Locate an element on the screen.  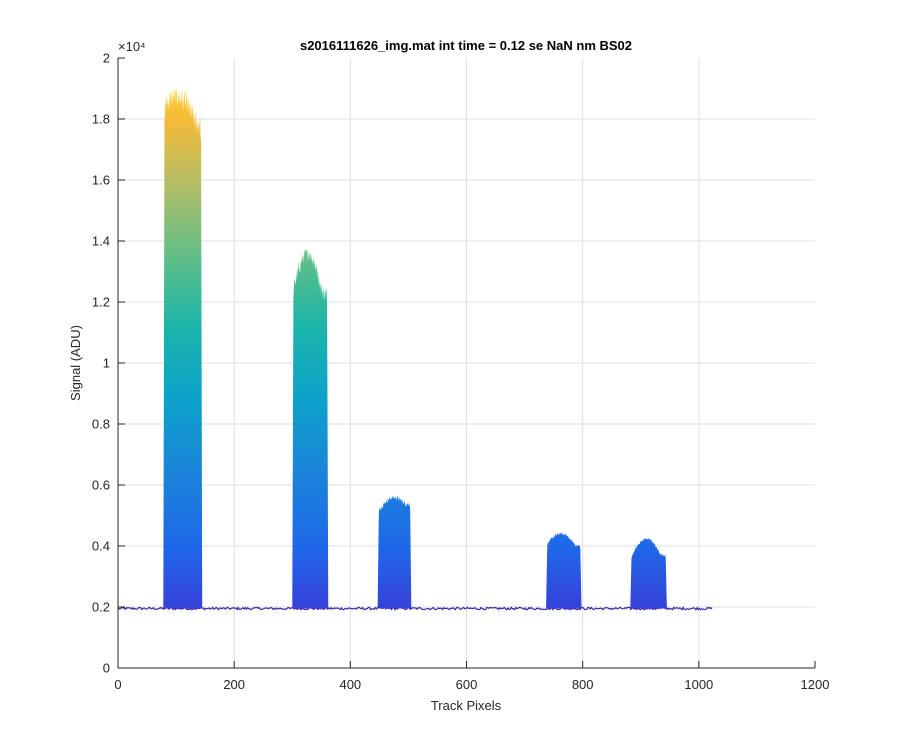
y-tick-label: 1.2 is located at coordinates (101, 302).